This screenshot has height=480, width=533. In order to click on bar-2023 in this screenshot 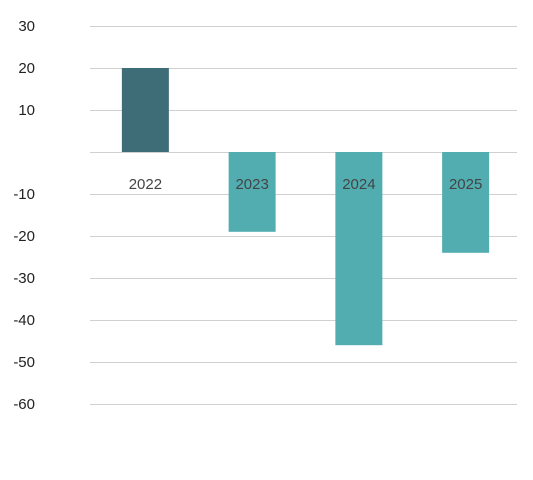, I will do `click(252, 192)`.